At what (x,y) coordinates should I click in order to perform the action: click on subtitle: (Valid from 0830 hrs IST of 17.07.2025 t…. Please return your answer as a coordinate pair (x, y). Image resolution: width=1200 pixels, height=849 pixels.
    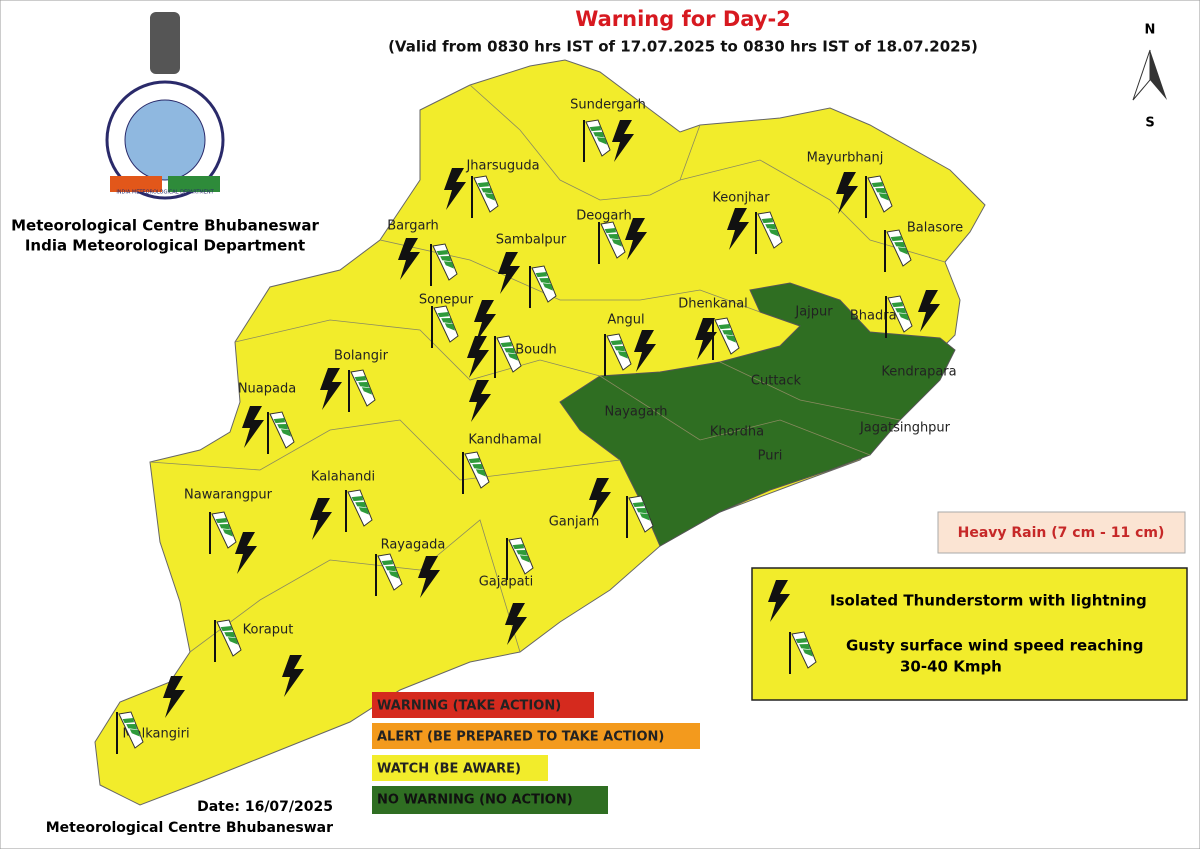
    Looking at the image, I should click on (683, 47).